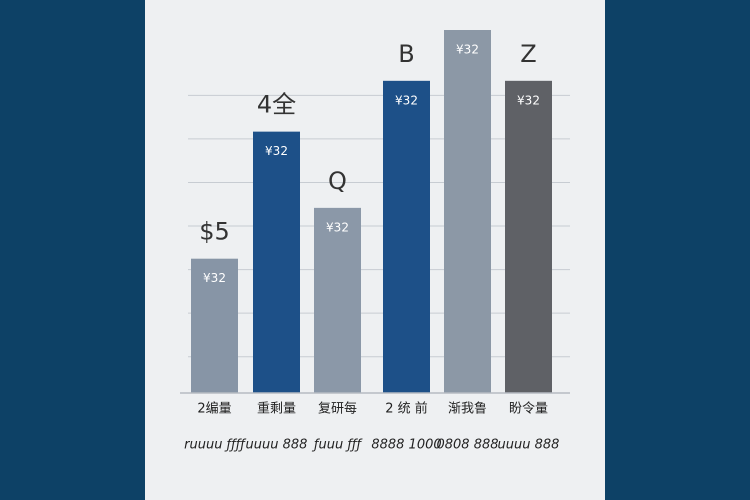  Describe the element at coordinates (337, 445) in the screenshot. I see `x-tick-note: ƒuuu ƒƒƒ` at that location.